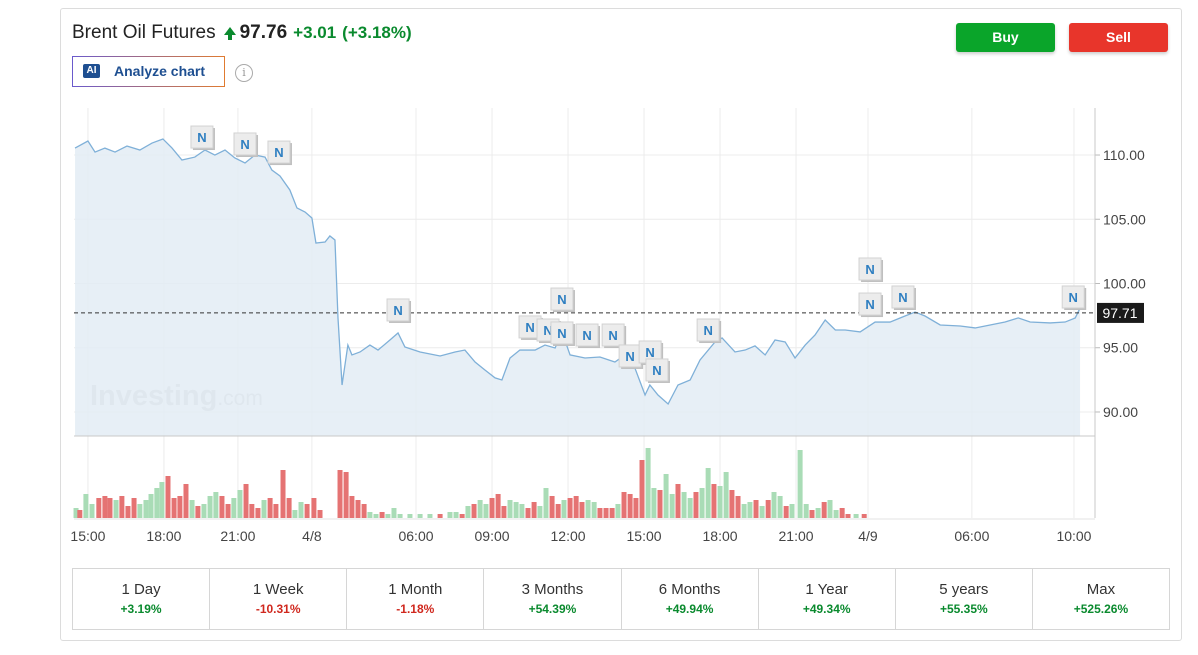  What do you see at coordinates (964, 599) in the screenshot?
I see `period-cell: 5 years +55.35%` at bounding box center [964, 599].